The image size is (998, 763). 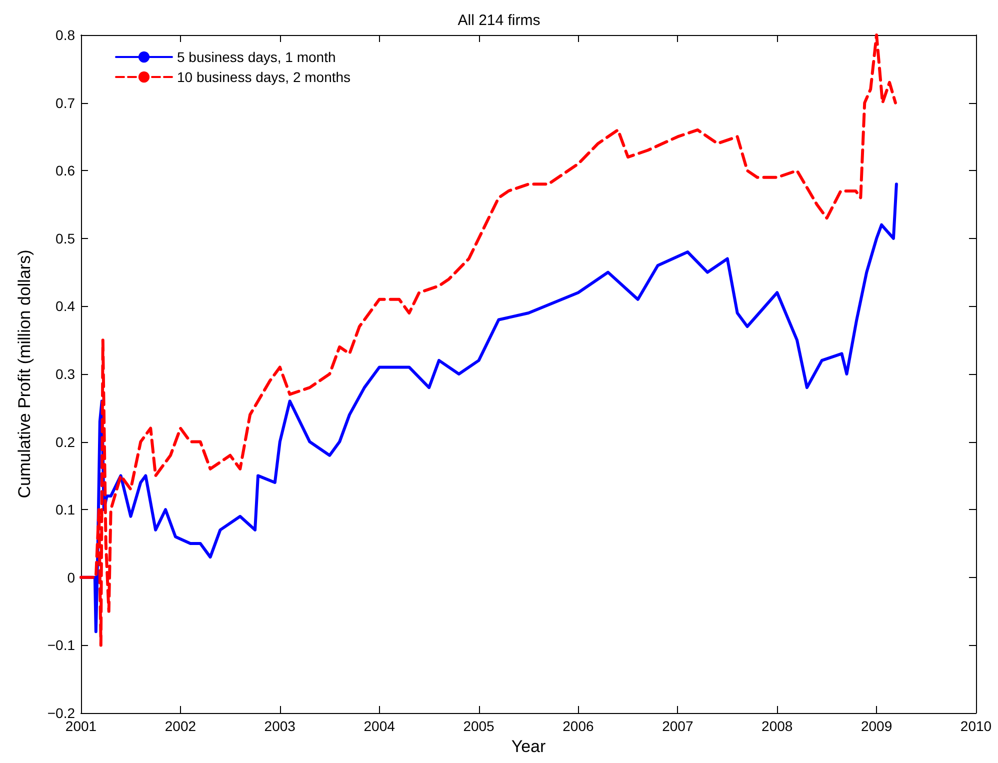 I want to click on y-tick-label: 0.3, so click(x=66, y=374).